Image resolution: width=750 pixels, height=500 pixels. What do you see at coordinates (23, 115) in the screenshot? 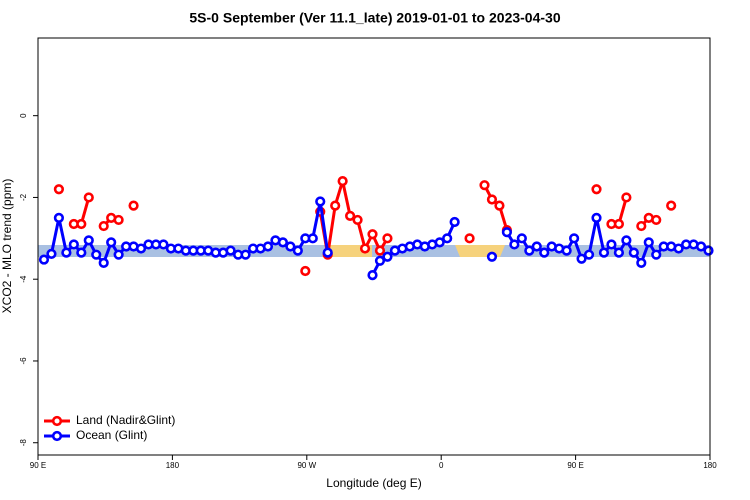
I see `y-tick-label: 0` at bounding box center [23, 115].